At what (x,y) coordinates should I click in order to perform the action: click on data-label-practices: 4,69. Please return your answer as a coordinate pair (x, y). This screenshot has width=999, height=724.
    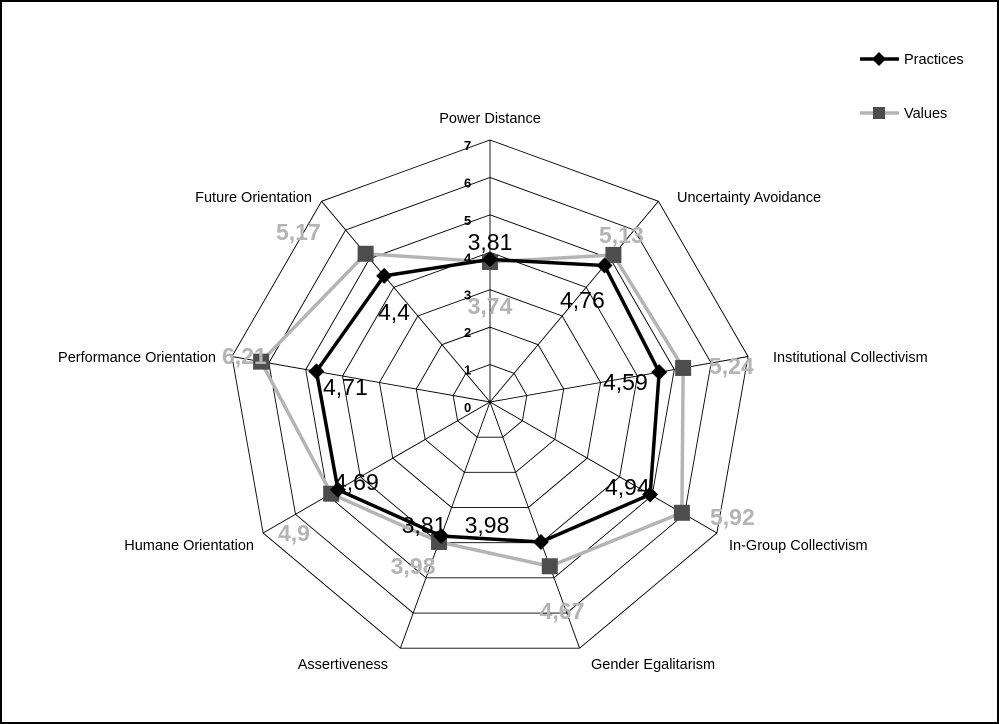
    Looking at the image, I should click on (356, 482).